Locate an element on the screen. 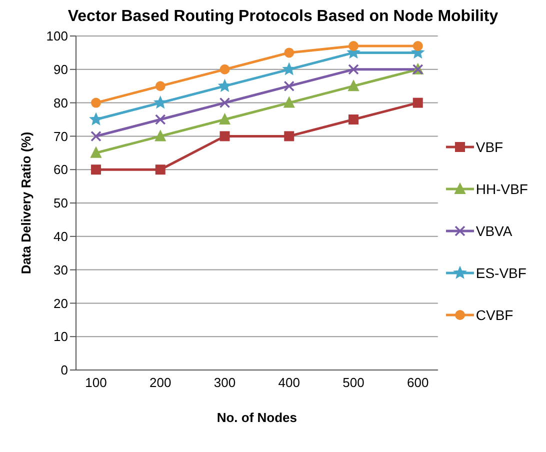 The image size is (546, 452). x-axis-title: No. of Nodes is located at coordinates (257, 417).